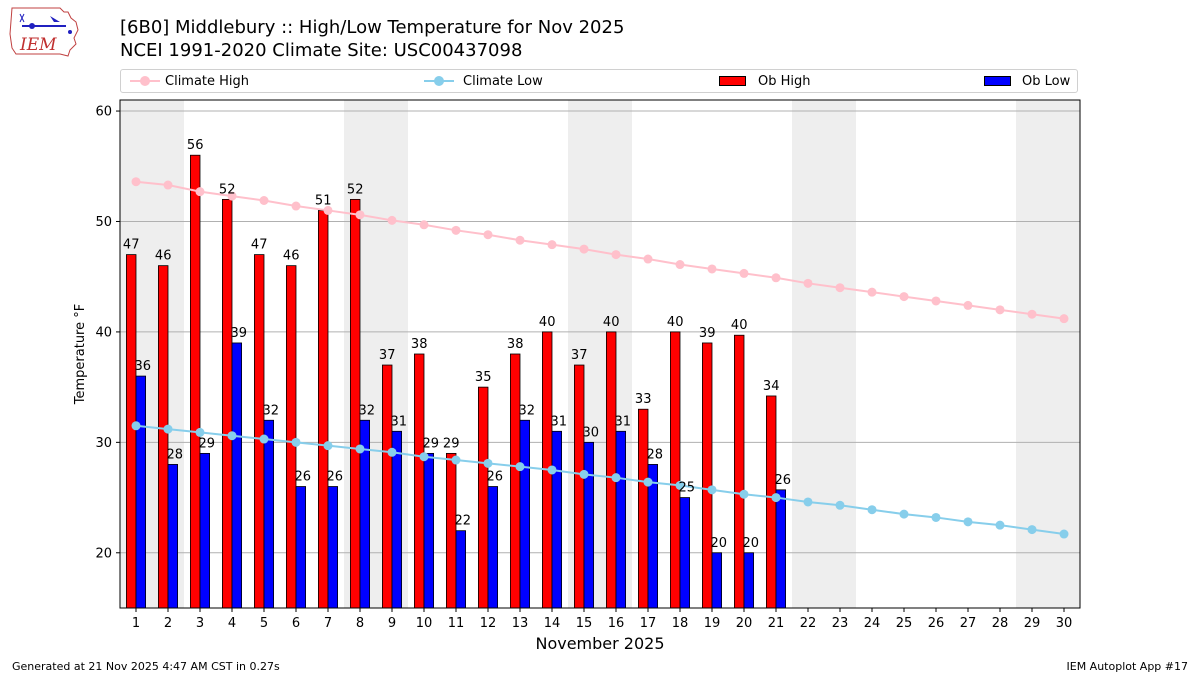  Describe the element at coordinates (239, 333) in the screenshot. I see `ob-low-label-4: 39` at that location.